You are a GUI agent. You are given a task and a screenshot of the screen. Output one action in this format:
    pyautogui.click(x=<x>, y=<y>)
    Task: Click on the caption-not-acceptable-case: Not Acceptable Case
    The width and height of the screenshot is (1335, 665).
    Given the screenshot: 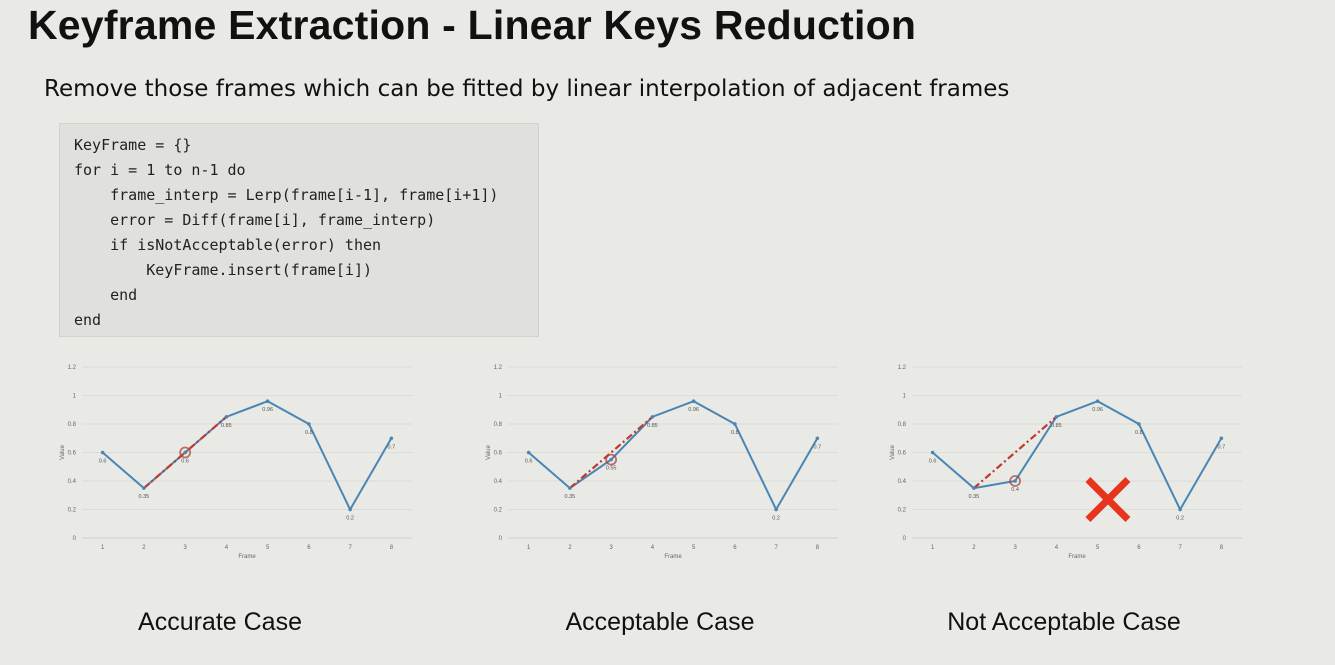 What is the action you would take?
    pyautogui.click(x=1064, y=622)
    